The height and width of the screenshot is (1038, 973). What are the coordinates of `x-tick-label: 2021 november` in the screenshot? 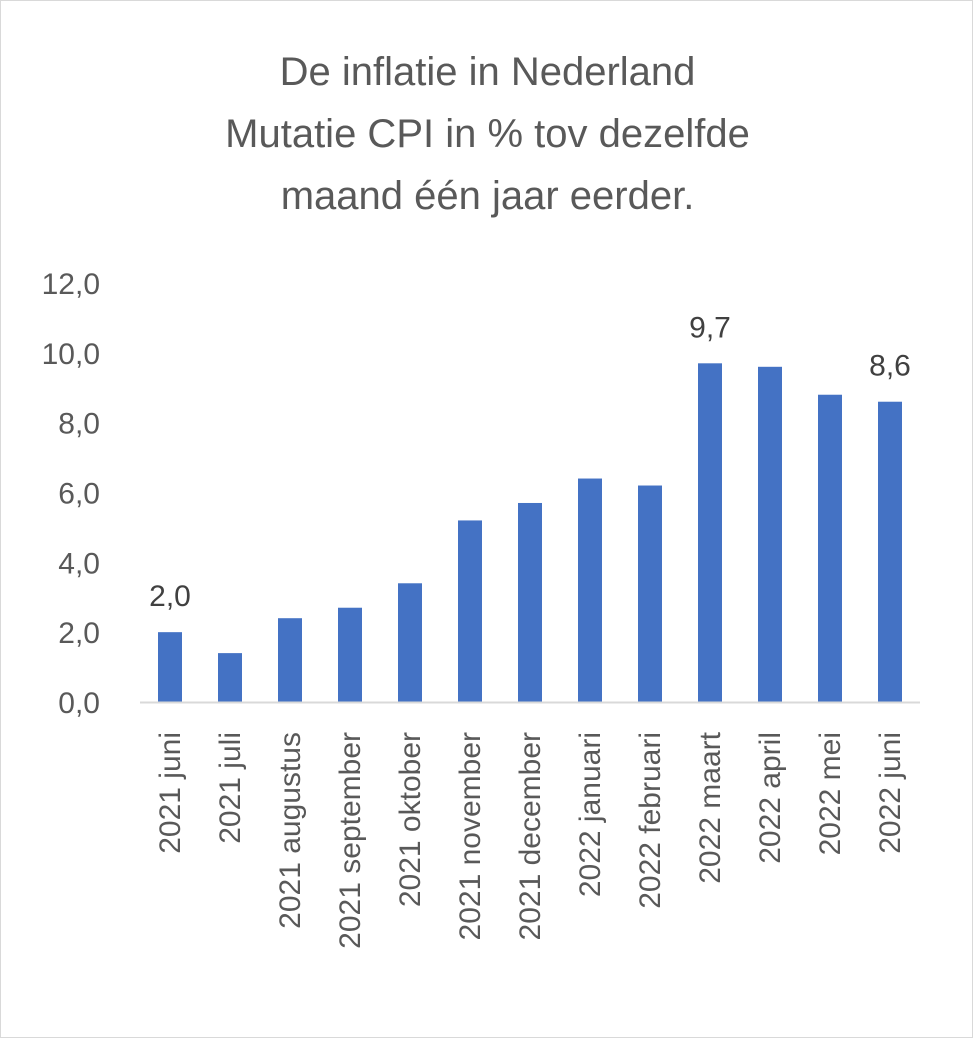 It's located at (470, 836).